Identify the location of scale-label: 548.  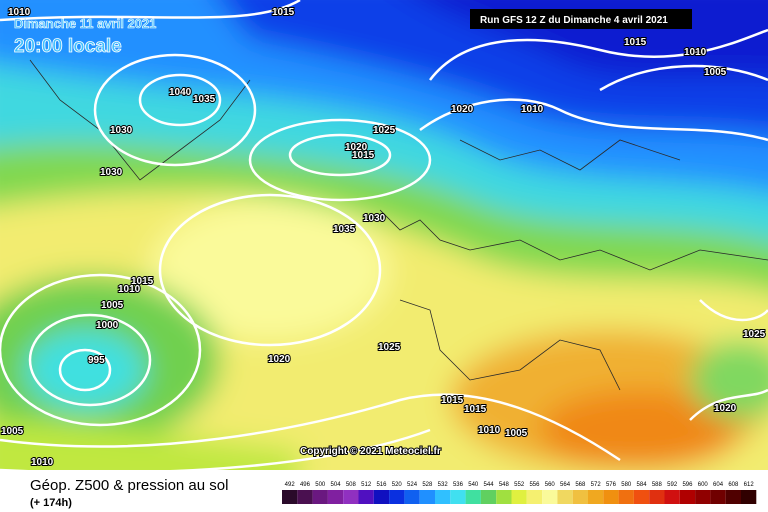
(504, 485).